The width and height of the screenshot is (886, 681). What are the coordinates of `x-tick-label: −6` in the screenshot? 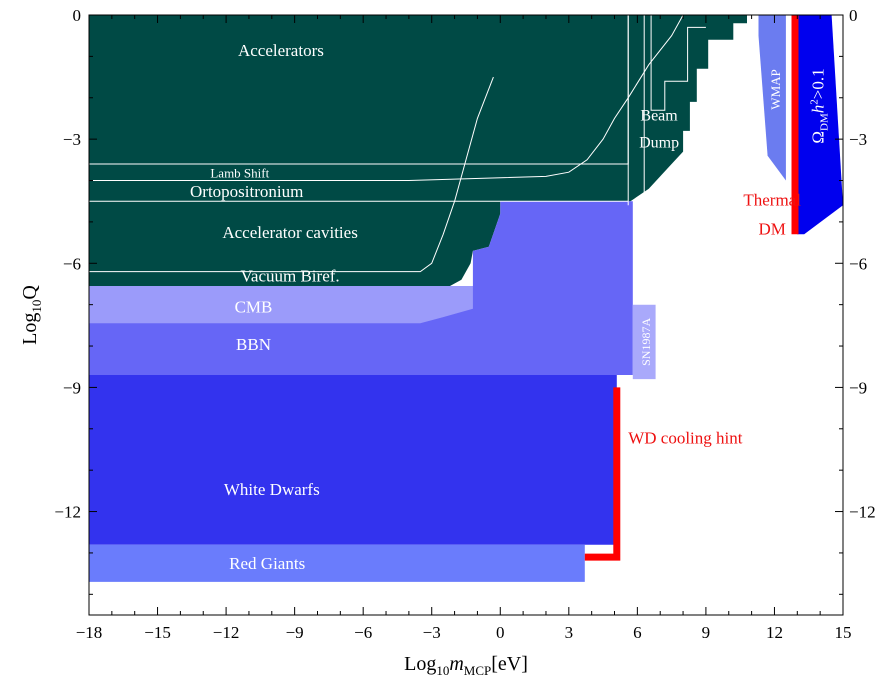 It's located at (363, 632).